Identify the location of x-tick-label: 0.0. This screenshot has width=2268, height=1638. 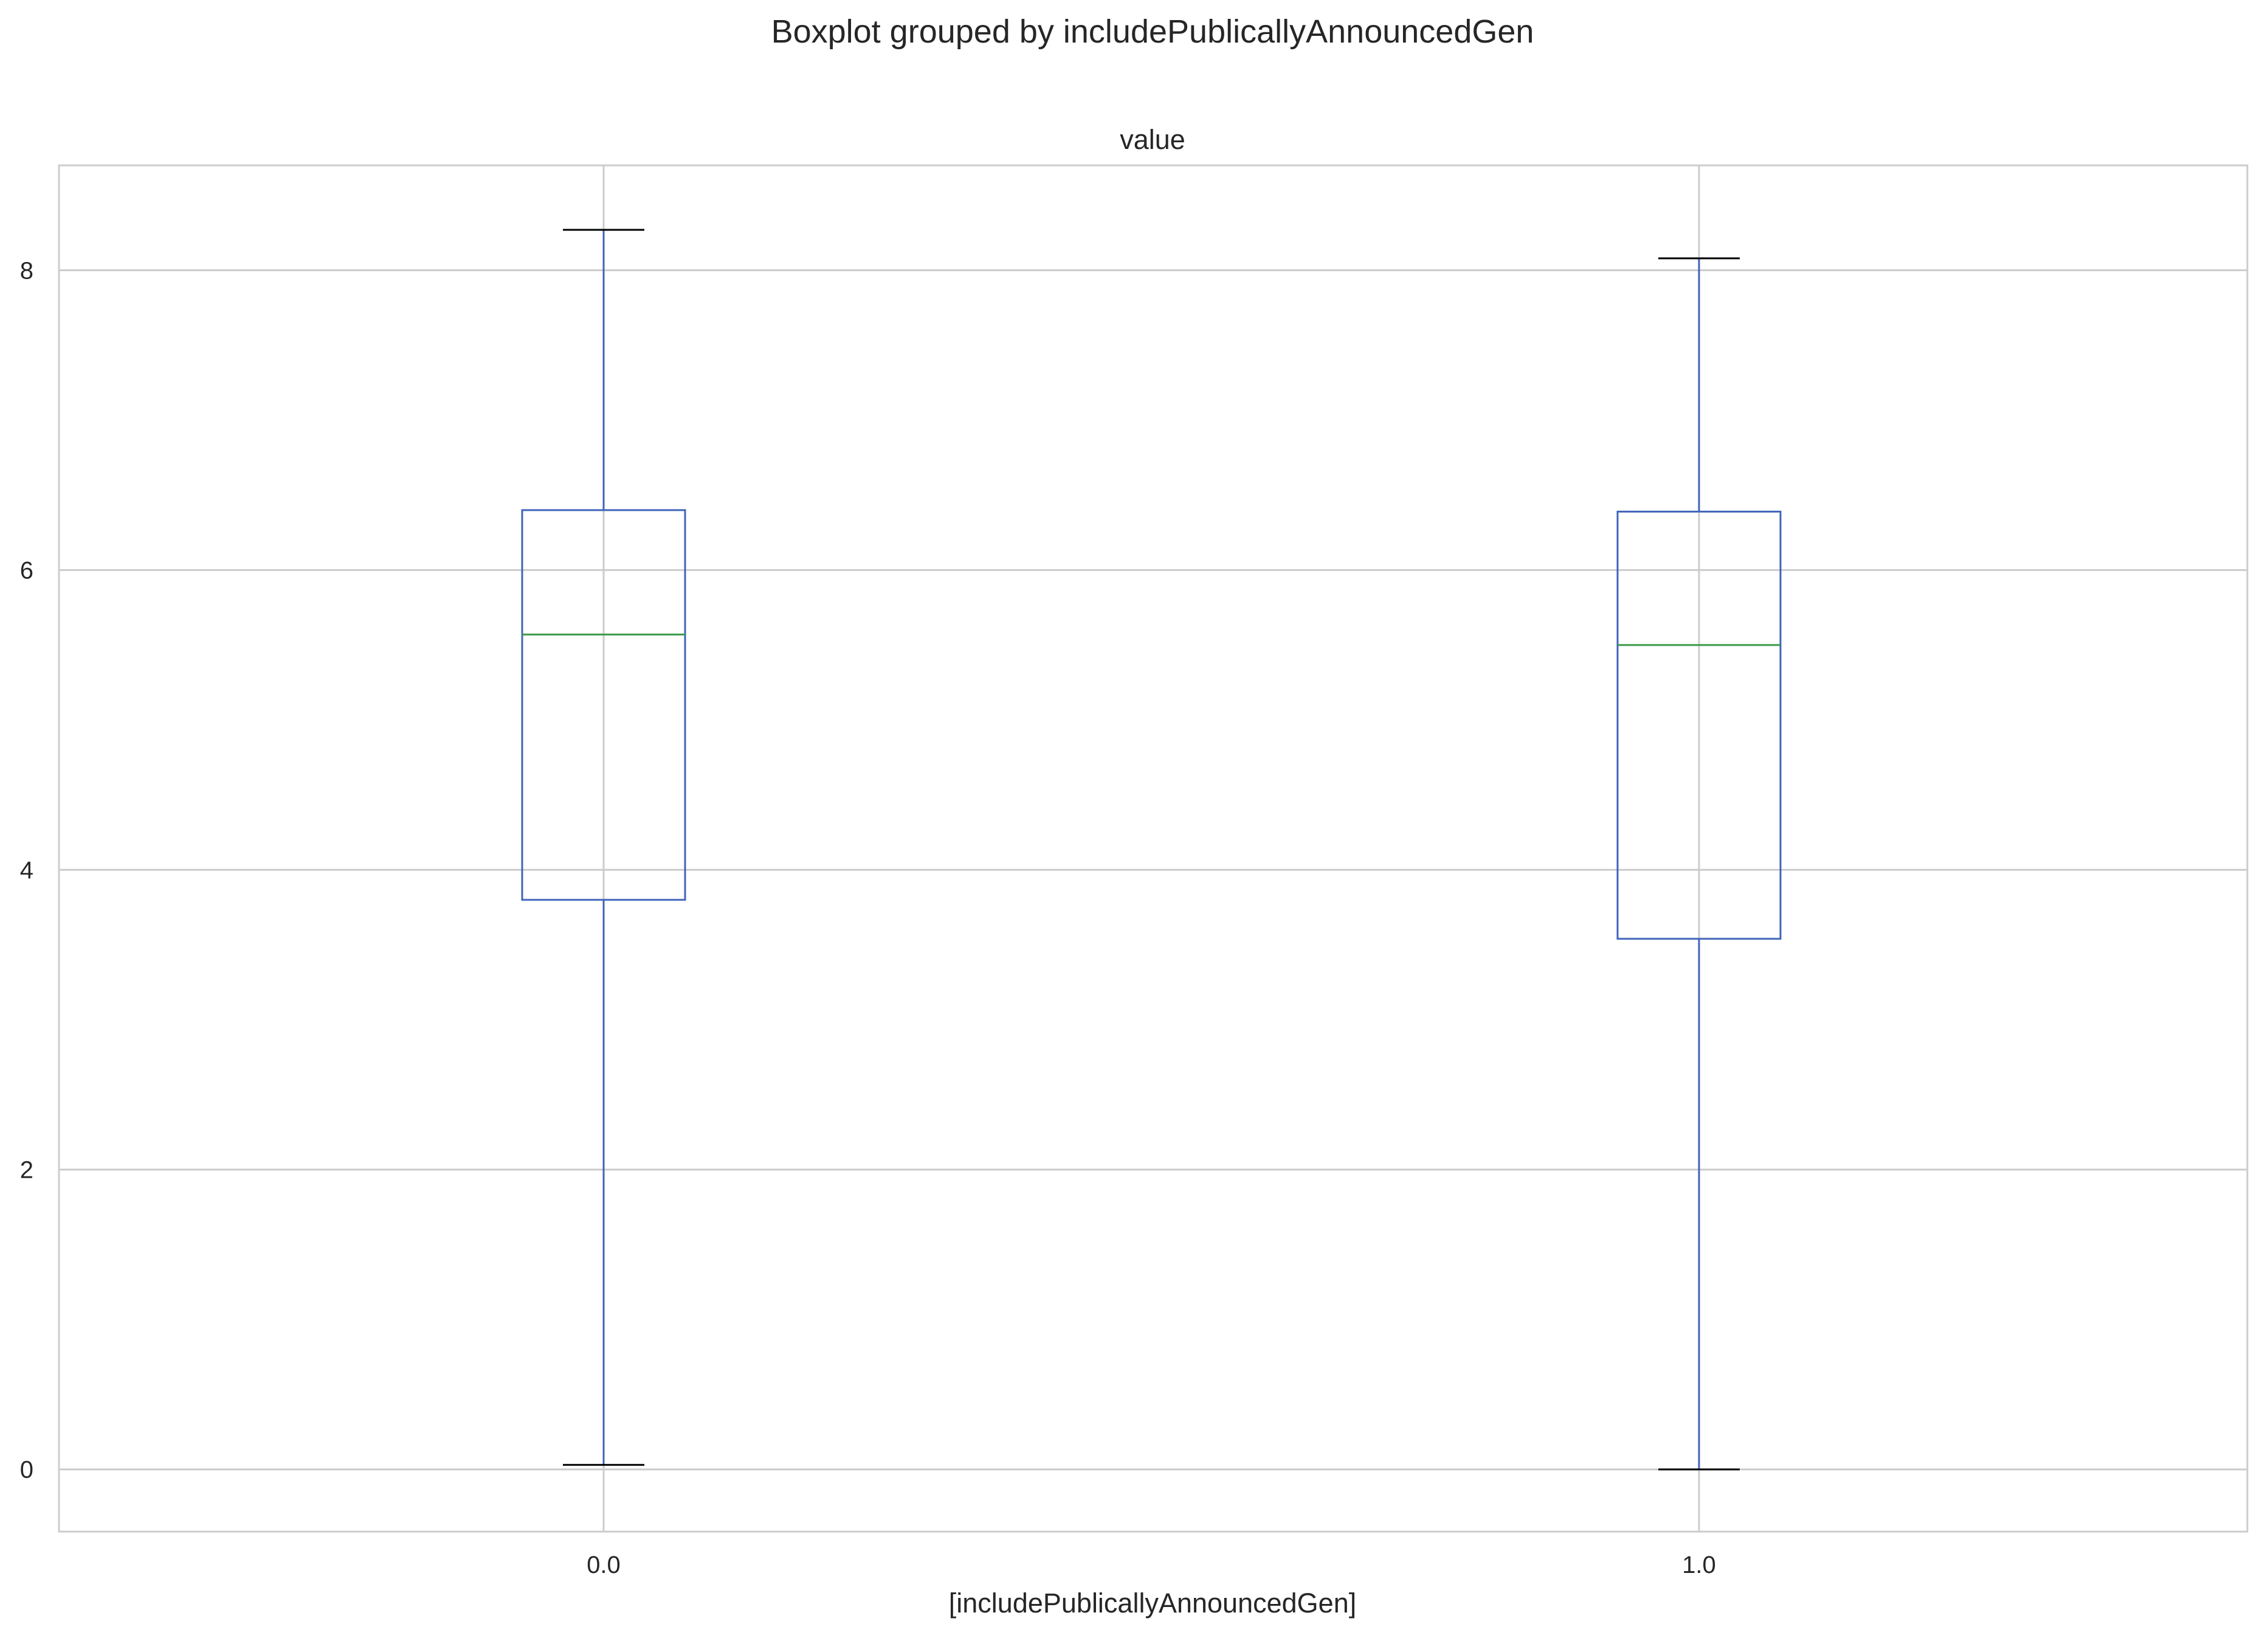
(604, 1565).